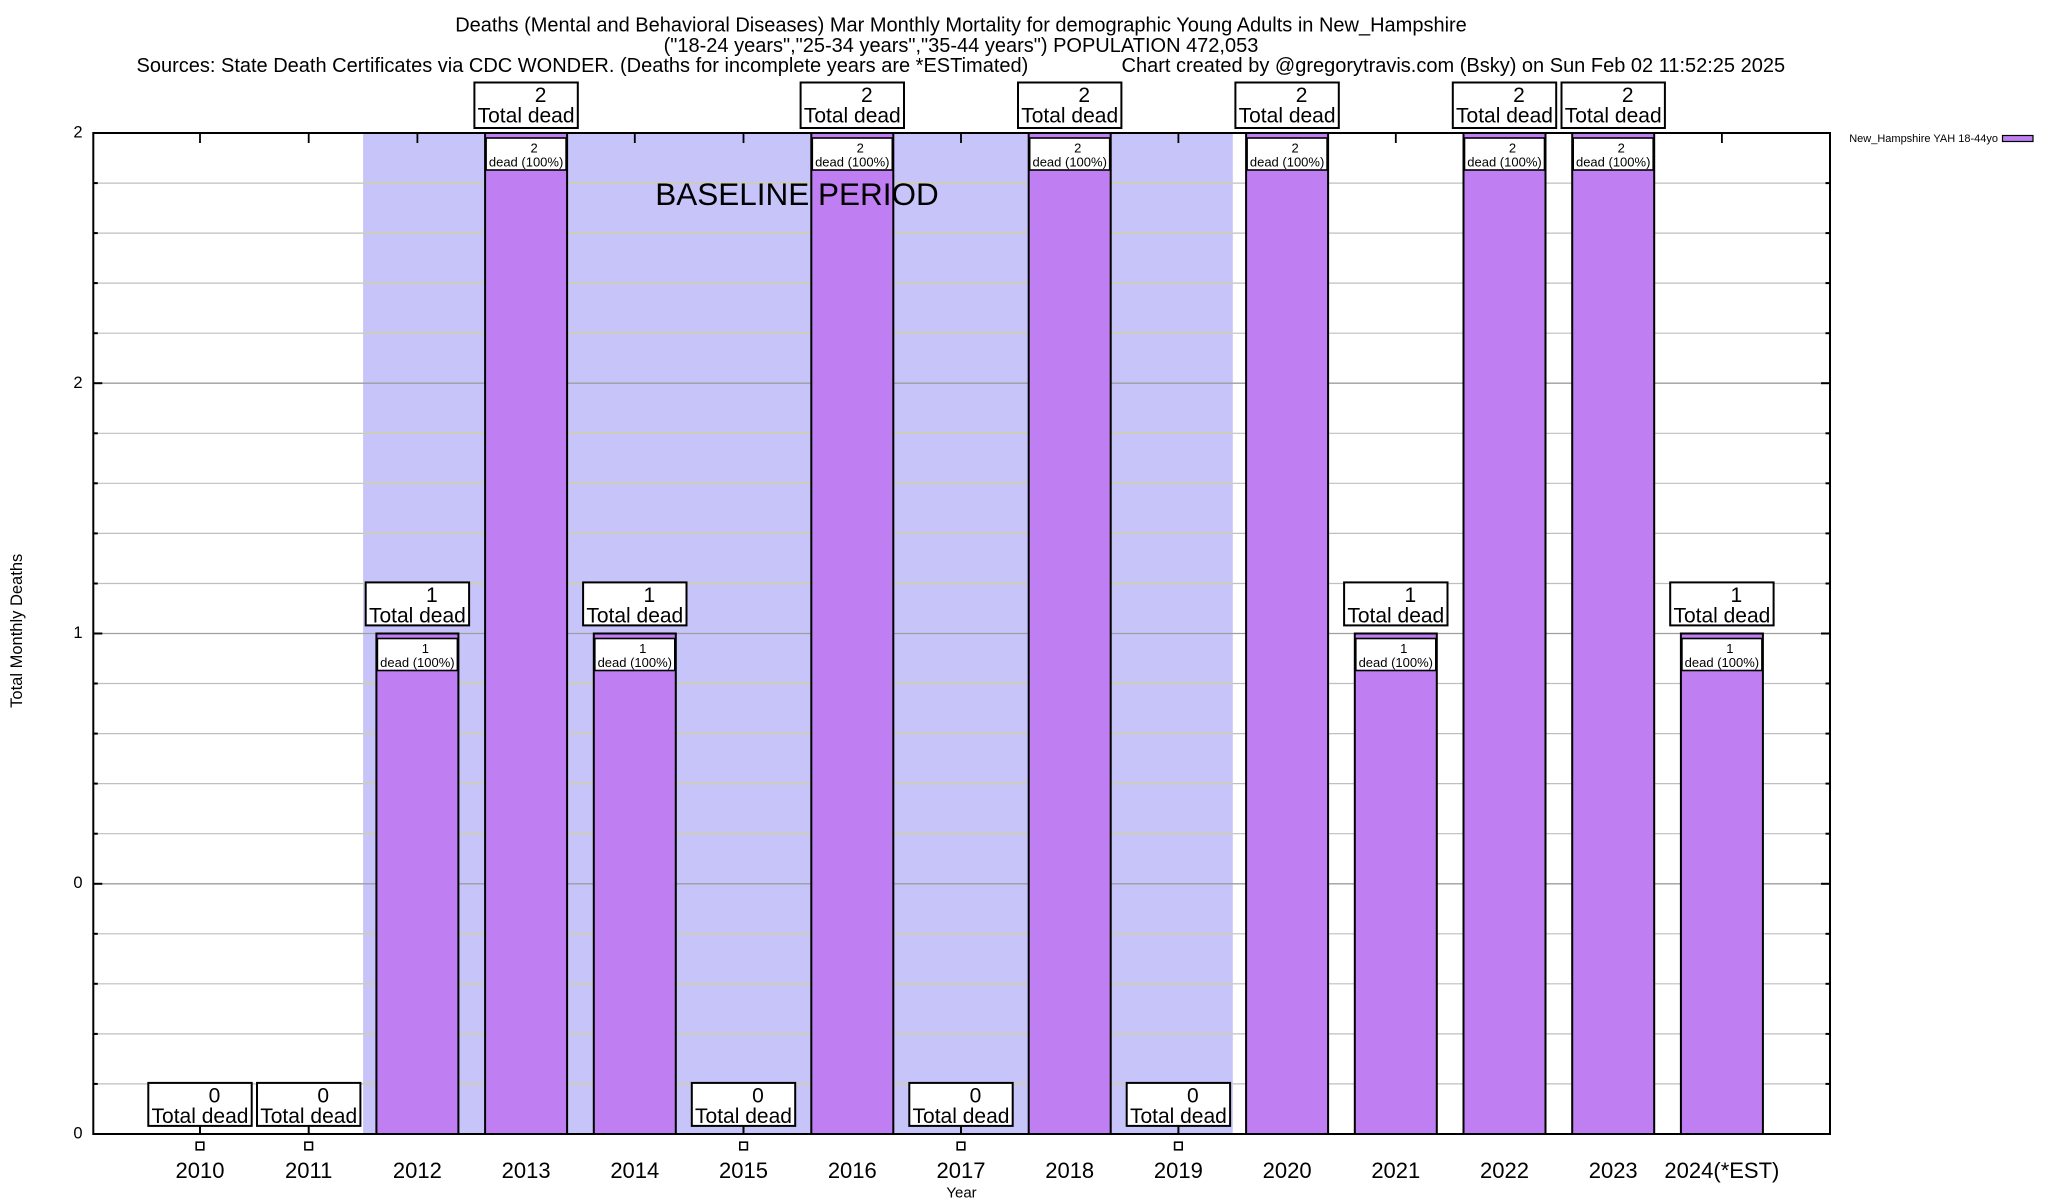  Describe the element at coordinates (417, 1170) in the screenshot. I see `svg-text: 2012` at that location.